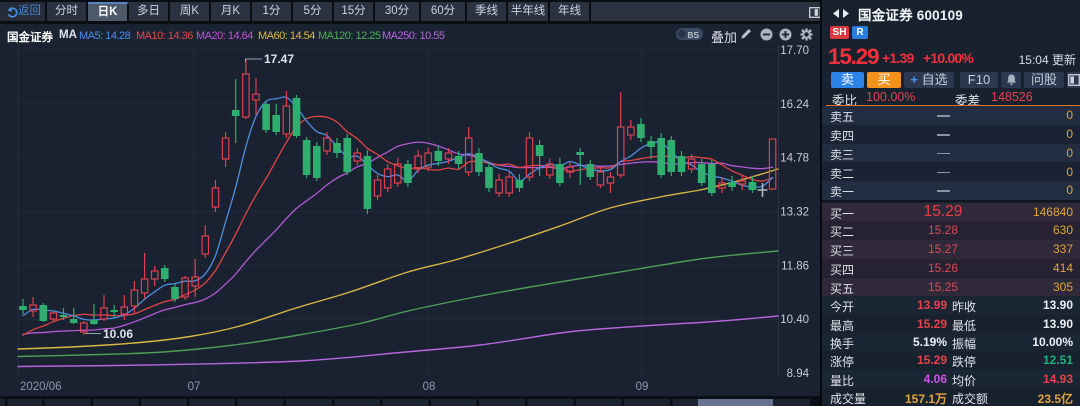  Describe the element at coordinates (194, 387) in the screenshot. I see `svg-text: 07` at that location.